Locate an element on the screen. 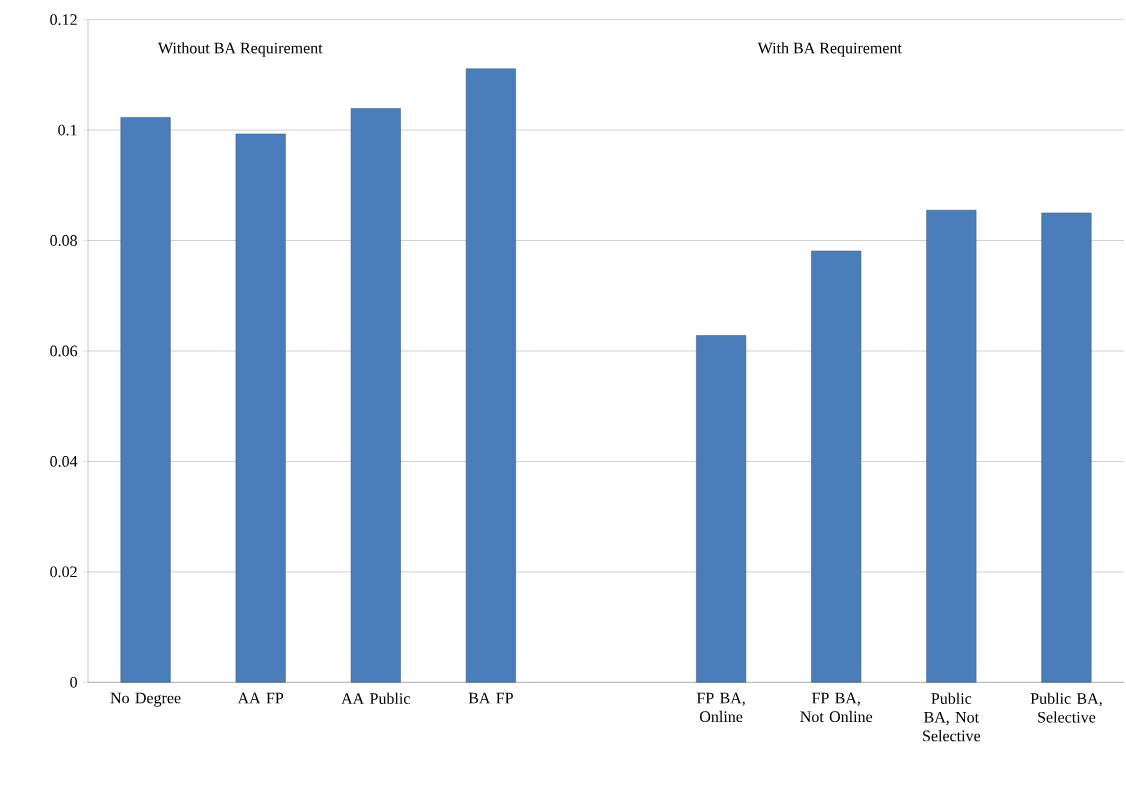 This screenshot has height=797, width=1126. x-tick-label: FP BA, Not Online is located at coordinates (836, 707).